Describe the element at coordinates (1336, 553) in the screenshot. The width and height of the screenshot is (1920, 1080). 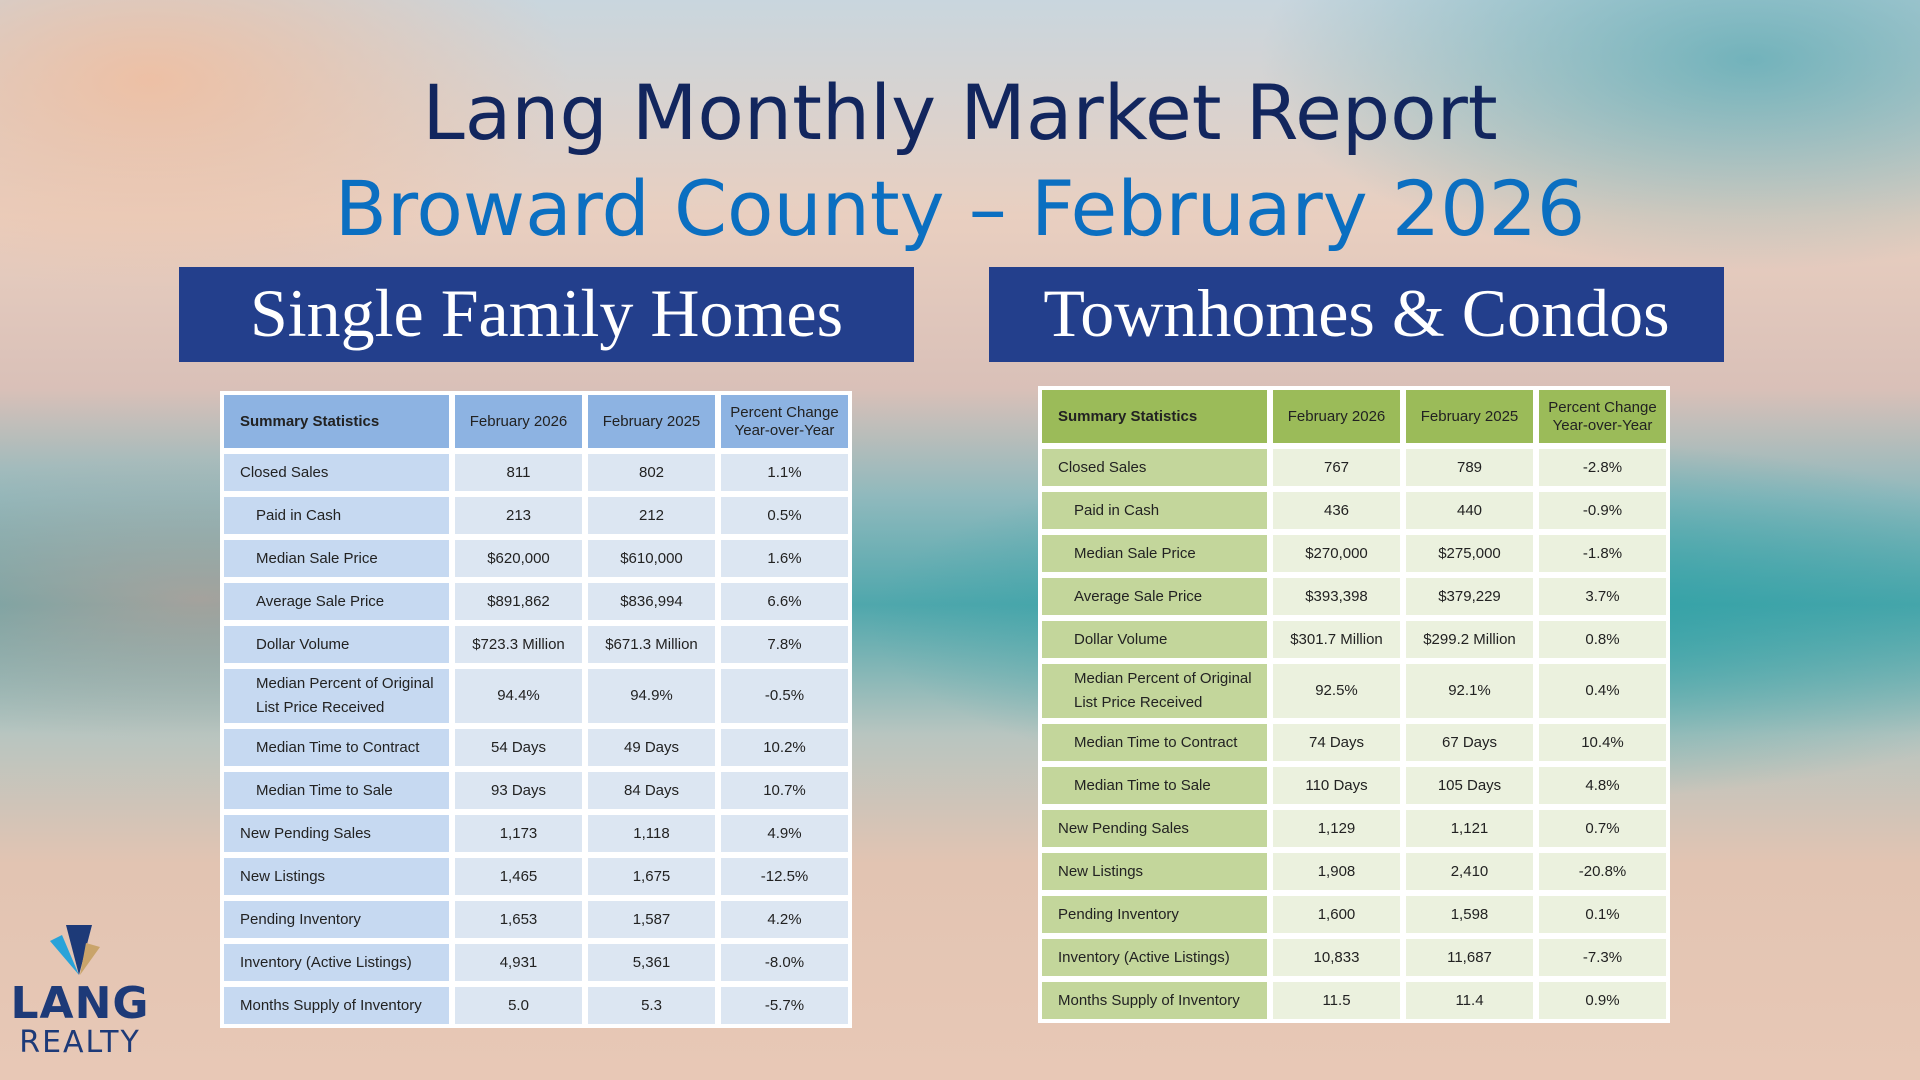
I see `cell-value: $270,000` at that location.